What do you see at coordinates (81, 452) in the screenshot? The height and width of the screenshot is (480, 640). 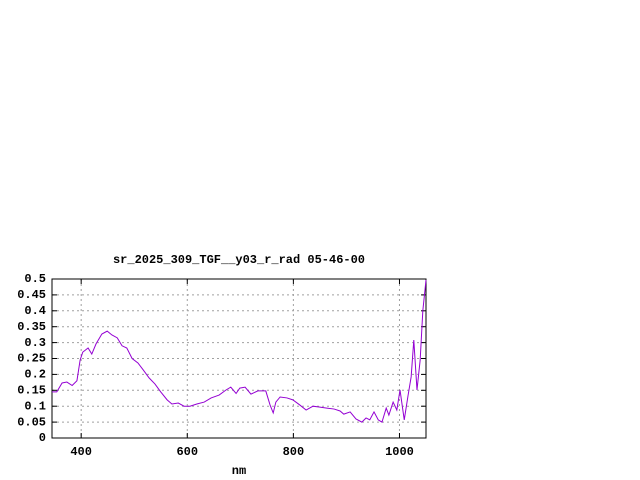 I see `x-tick-label: 400` at bounding box center [81, 452].